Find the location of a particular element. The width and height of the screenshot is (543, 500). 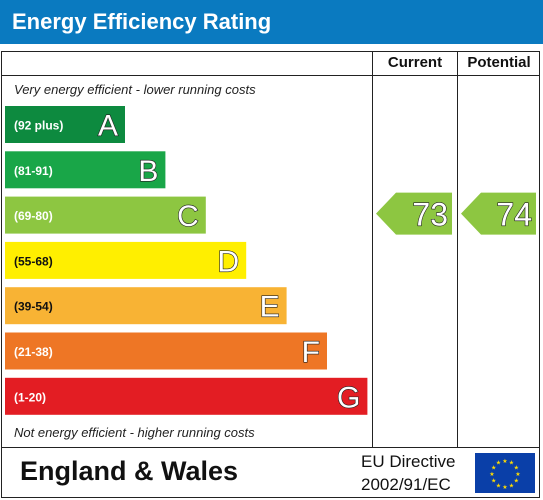

band-g-letter: G is located at coordinates (348, 397).